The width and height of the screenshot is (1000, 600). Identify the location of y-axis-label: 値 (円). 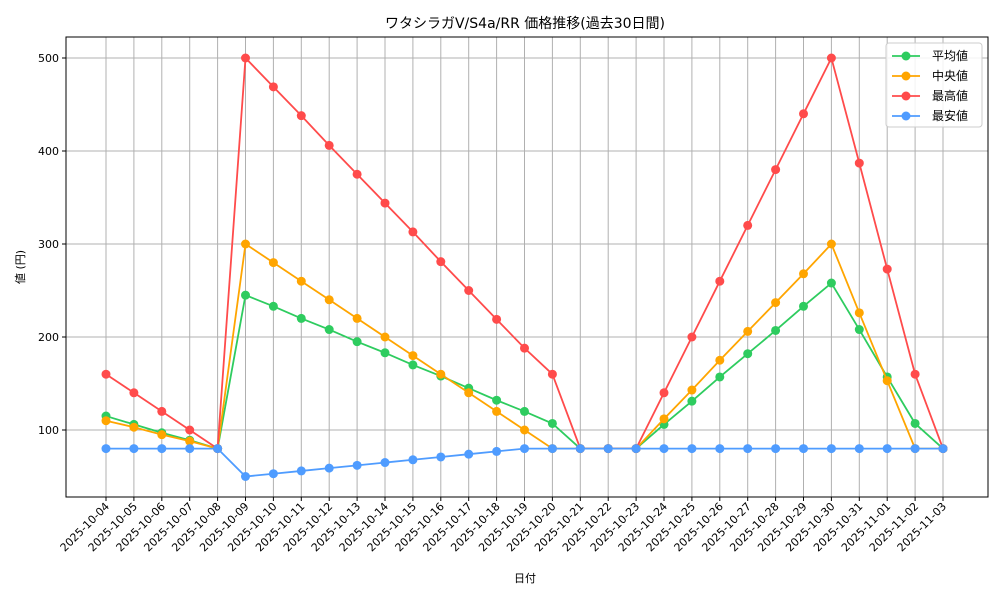
(20, 267).